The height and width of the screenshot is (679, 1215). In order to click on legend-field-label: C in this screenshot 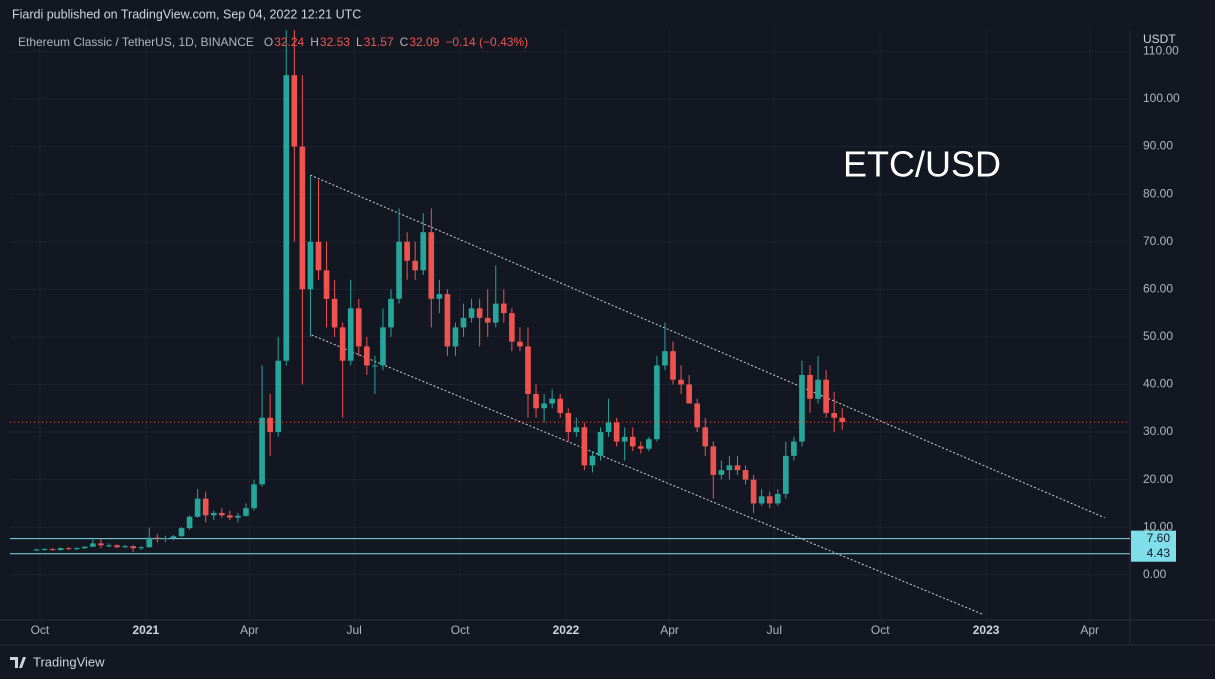, I will do `click(404, 42)`.